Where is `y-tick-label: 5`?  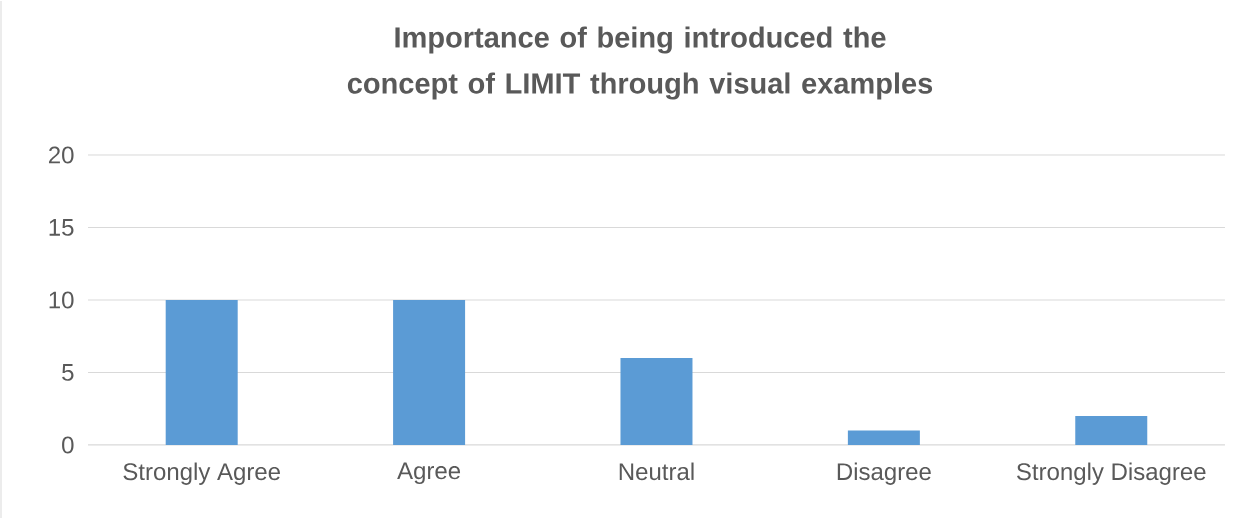 y-tick-label: 5 is located at coordinates (68, 372).